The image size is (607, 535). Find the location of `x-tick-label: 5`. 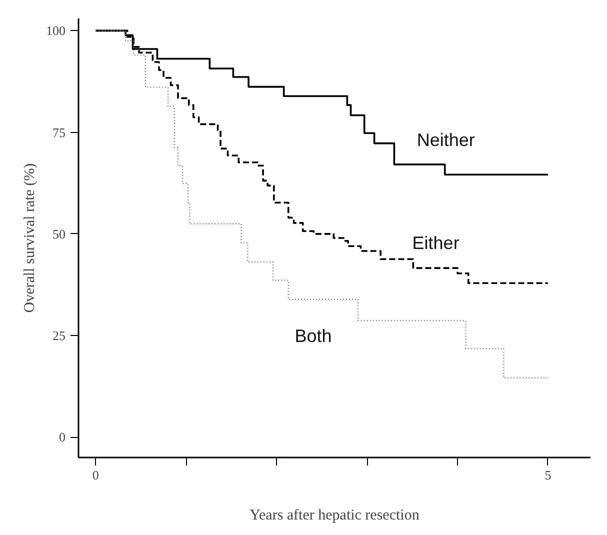

x-tick-label: 5 is located at coordinates (548, 475).